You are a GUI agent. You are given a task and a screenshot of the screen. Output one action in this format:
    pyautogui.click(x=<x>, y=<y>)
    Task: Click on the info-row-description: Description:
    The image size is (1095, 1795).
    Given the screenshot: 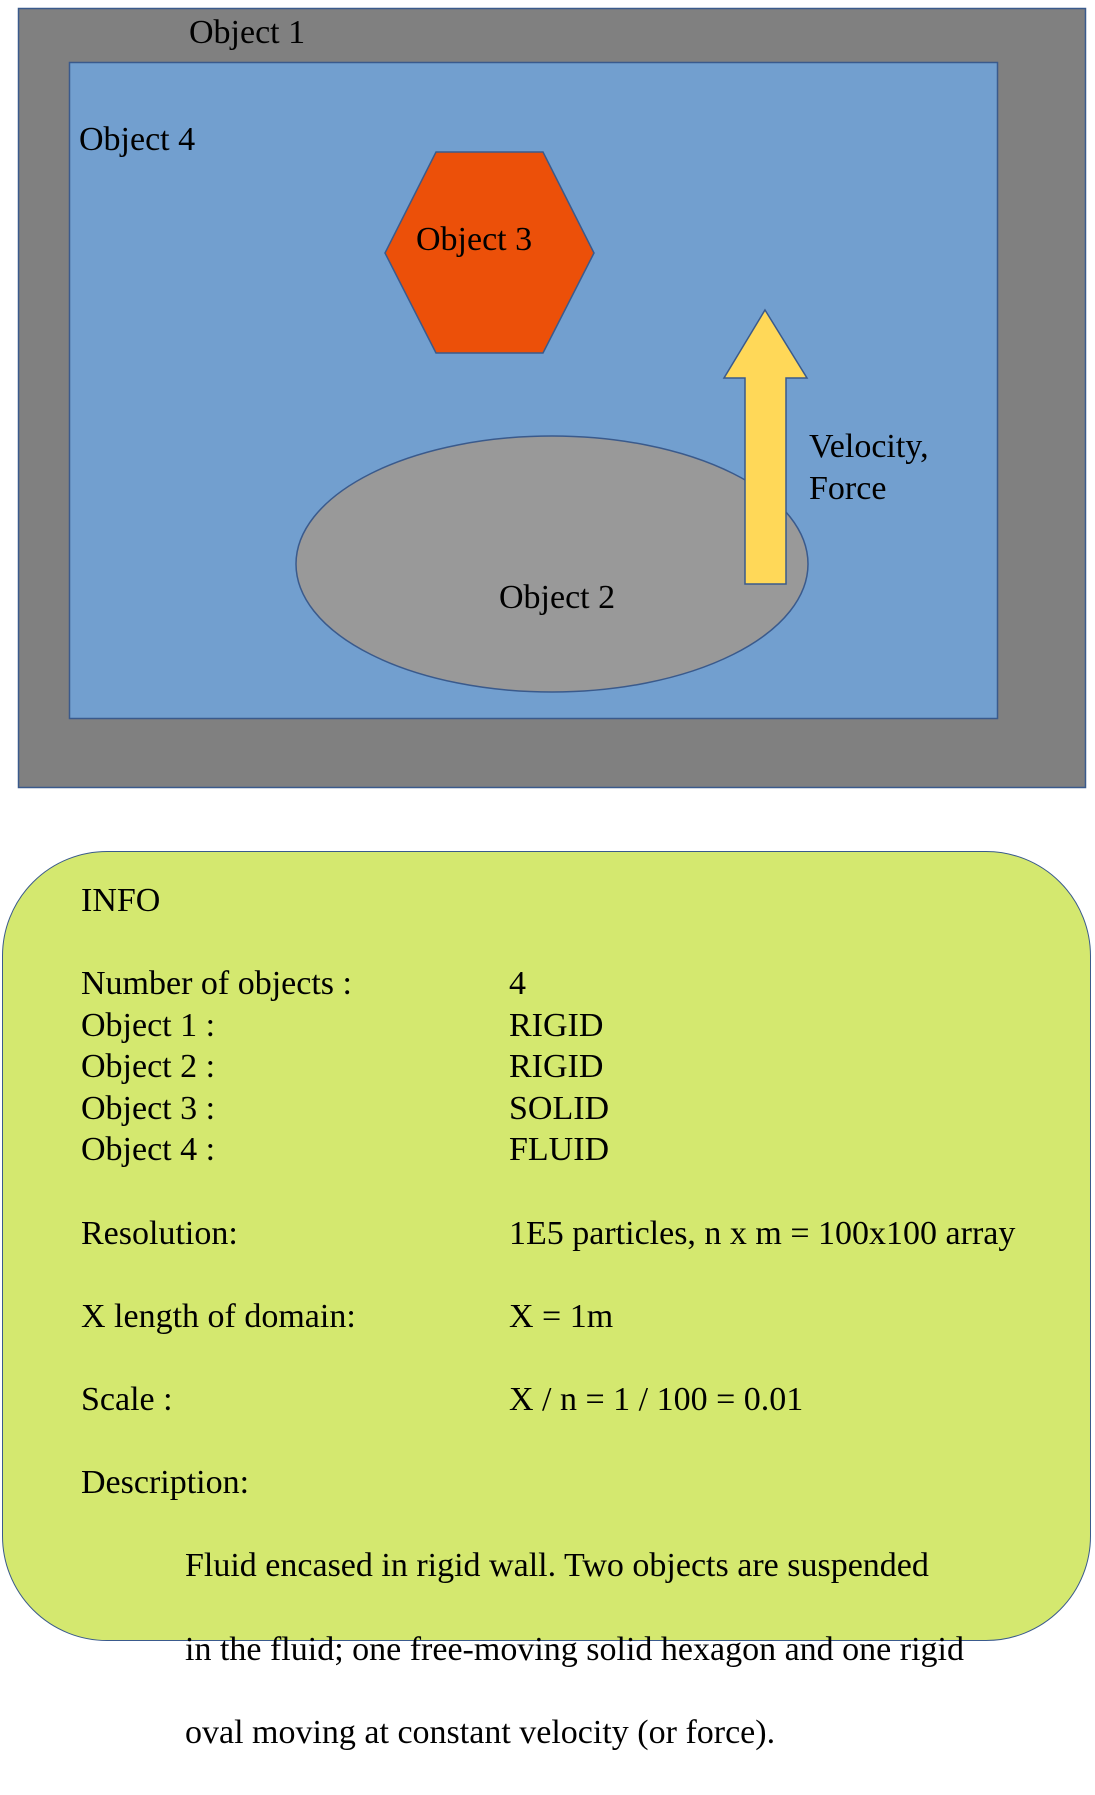 What is the action you would take?
    pyautogui.click(x=581, y=1483)
    